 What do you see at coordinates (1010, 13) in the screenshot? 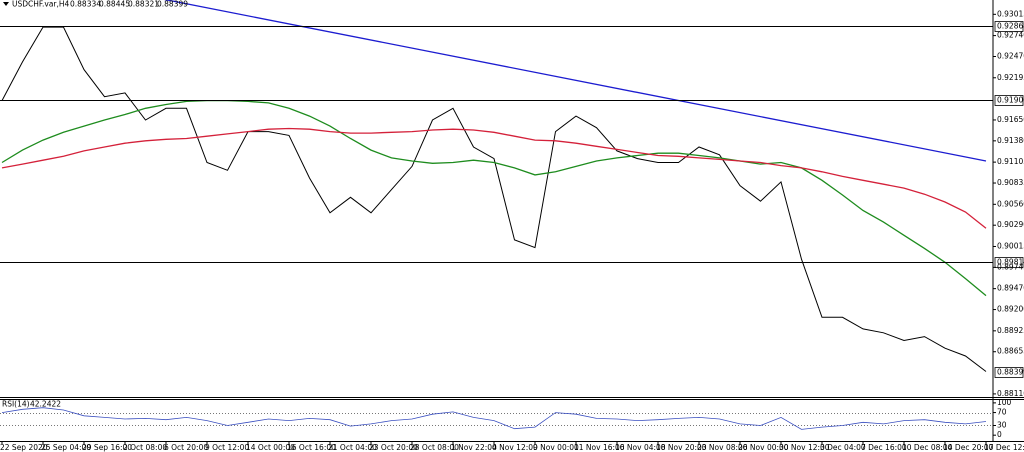
I see `y-tick-label: 0.93015` at bounding box center [1010, 13].